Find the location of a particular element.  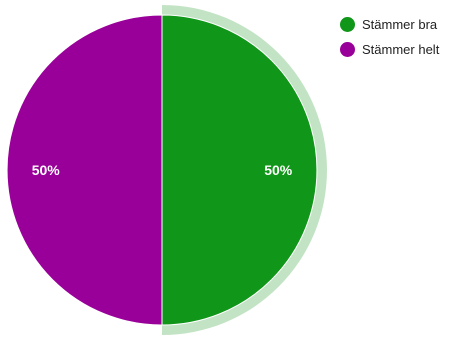

data-label-stammer-bra: 50% is located at coordinates (278, 170).